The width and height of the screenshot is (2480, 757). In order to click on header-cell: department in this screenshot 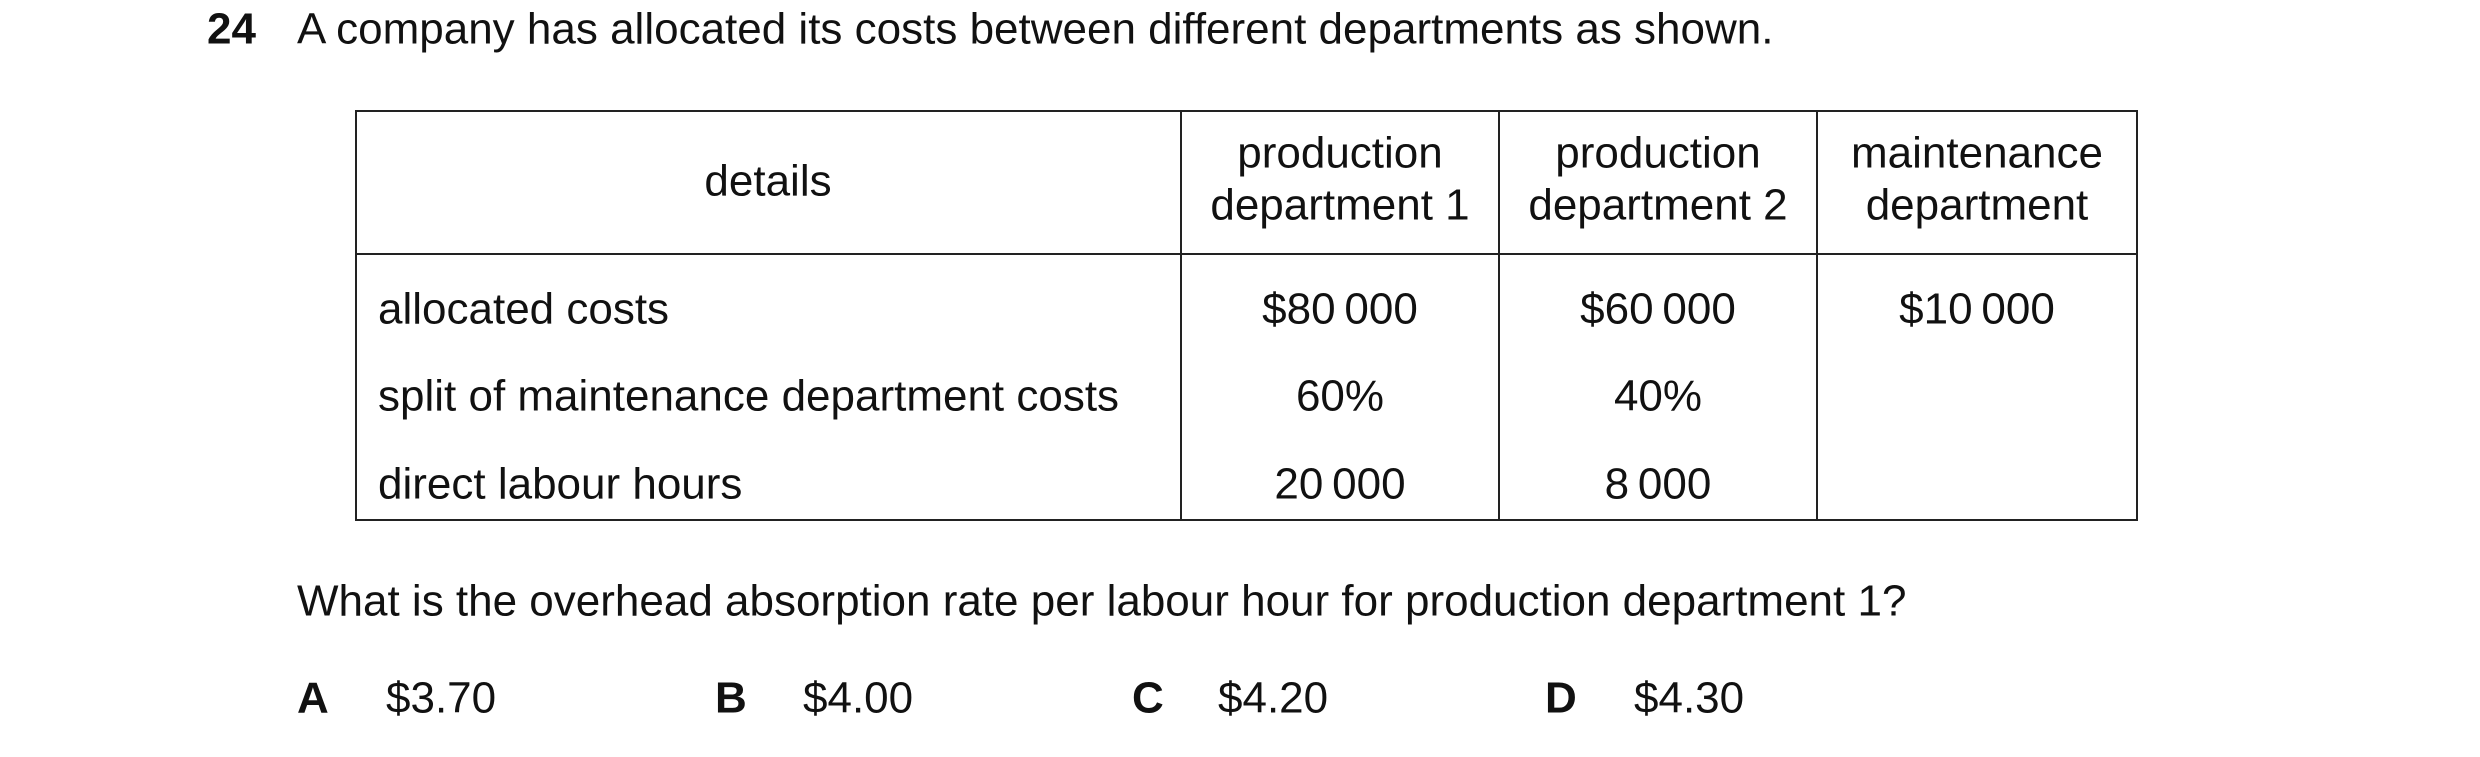, I will do `click(1977, 205)`.